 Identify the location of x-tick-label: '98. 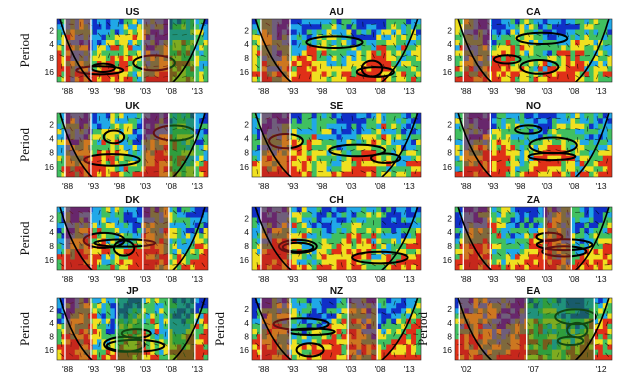
(519, 186).